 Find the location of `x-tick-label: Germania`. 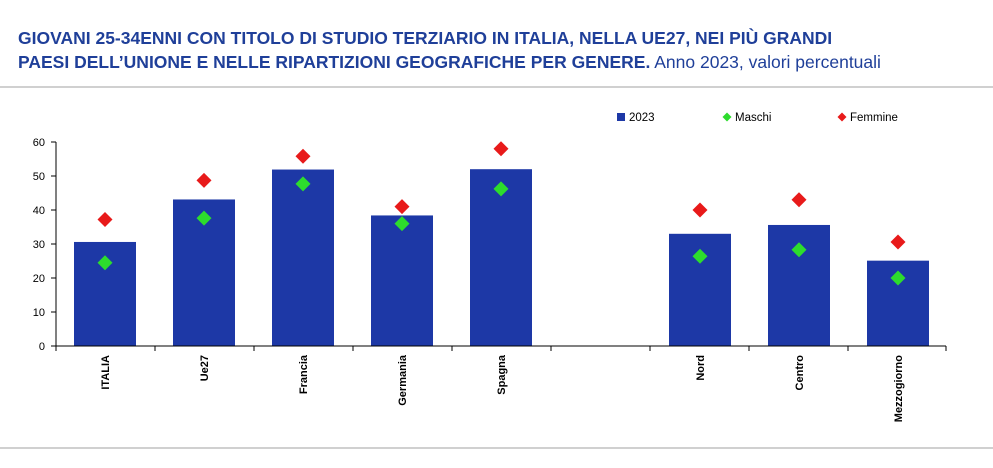

x-tick-label: Germania is located at coordinates (403, 380).